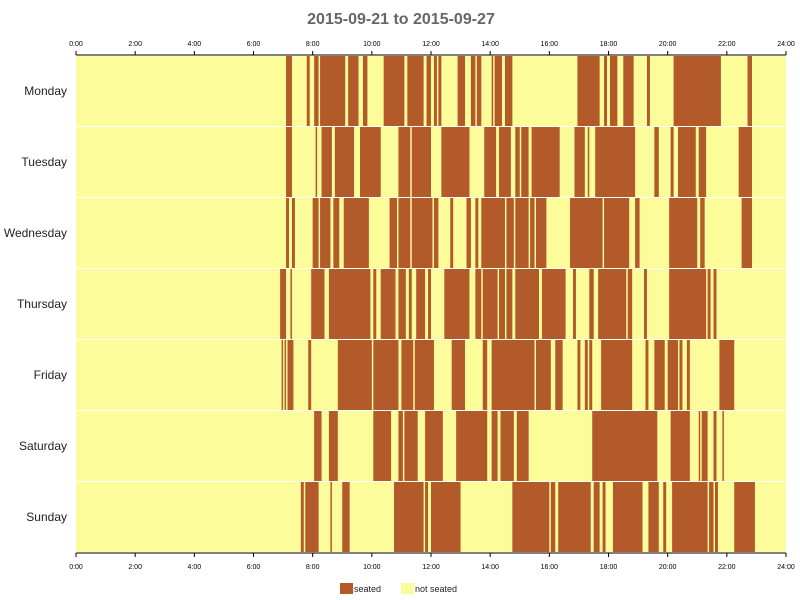  I want to click on x-tick-label-bottom-12: 24:00, so click(786, 567).